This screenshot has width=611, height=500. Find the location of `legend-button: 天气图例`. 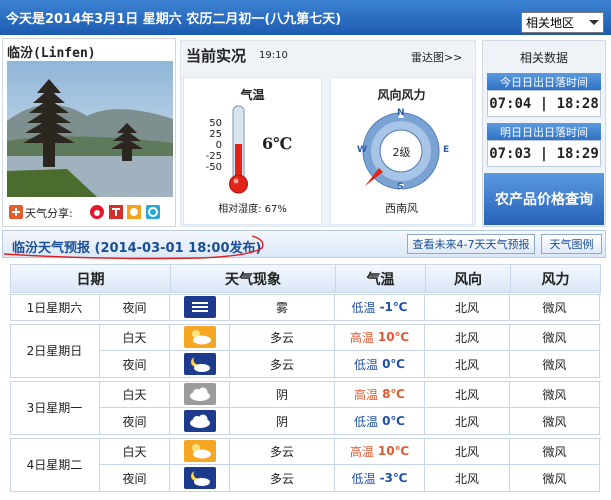

legend-button: 天气图例 is located at coordinates (571, 244).